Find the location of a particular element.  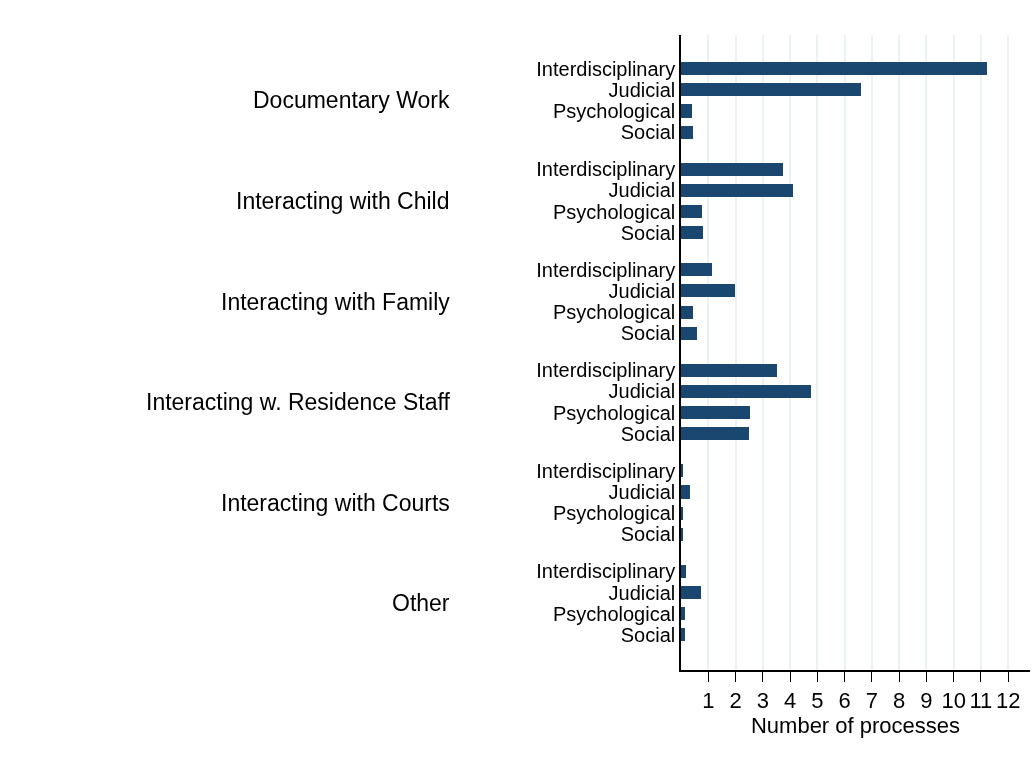

x-tick-label: 8 is located at coordinates (899, 701).